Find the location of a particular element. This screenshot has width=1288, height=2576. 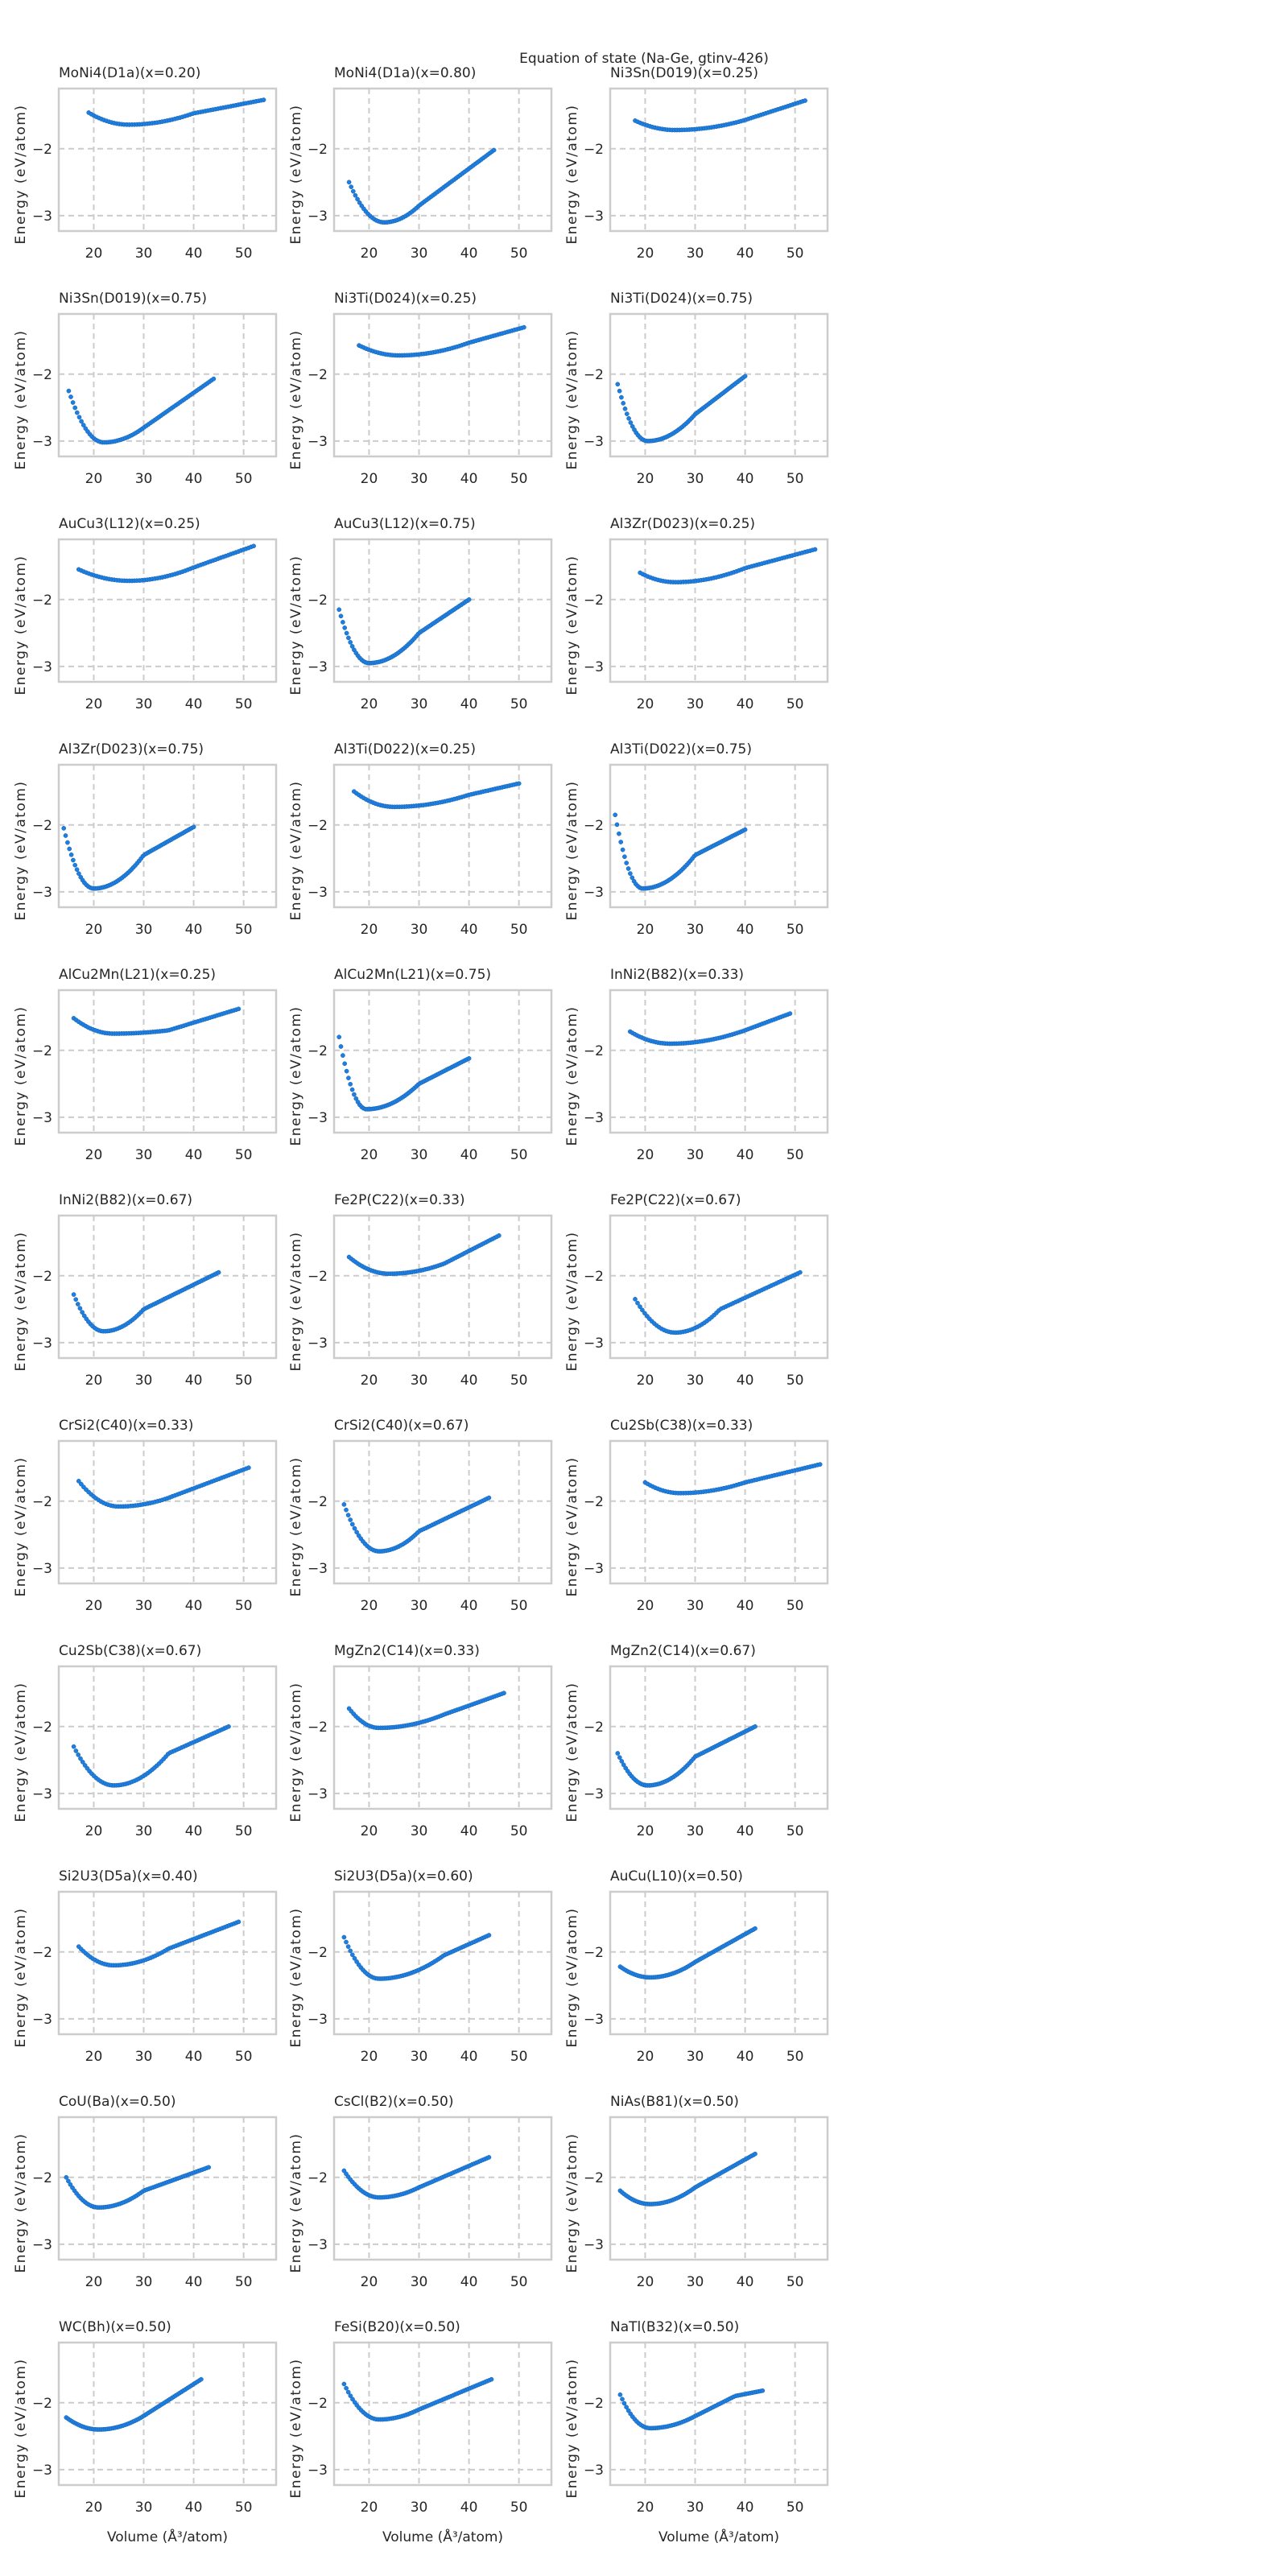

x-axis-label: Volume (Å³/atom) is located at coordinates (718, 2536).